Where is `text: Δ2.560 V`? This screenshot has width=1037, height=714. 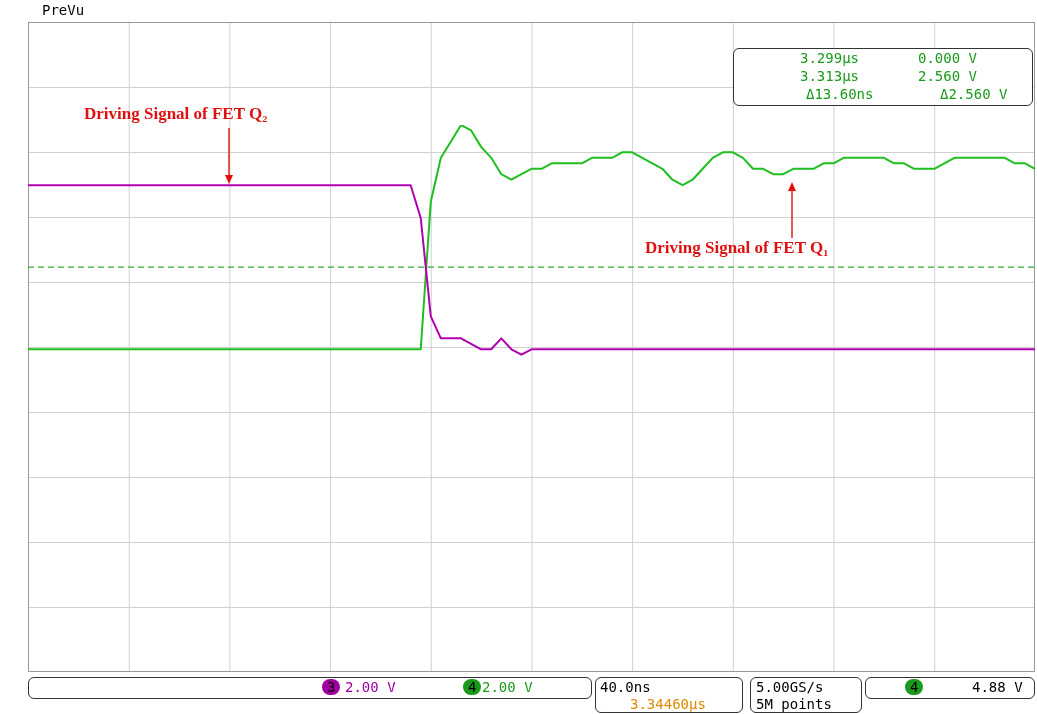
text: Δ2.560 V is located at coordinates (974, 94).